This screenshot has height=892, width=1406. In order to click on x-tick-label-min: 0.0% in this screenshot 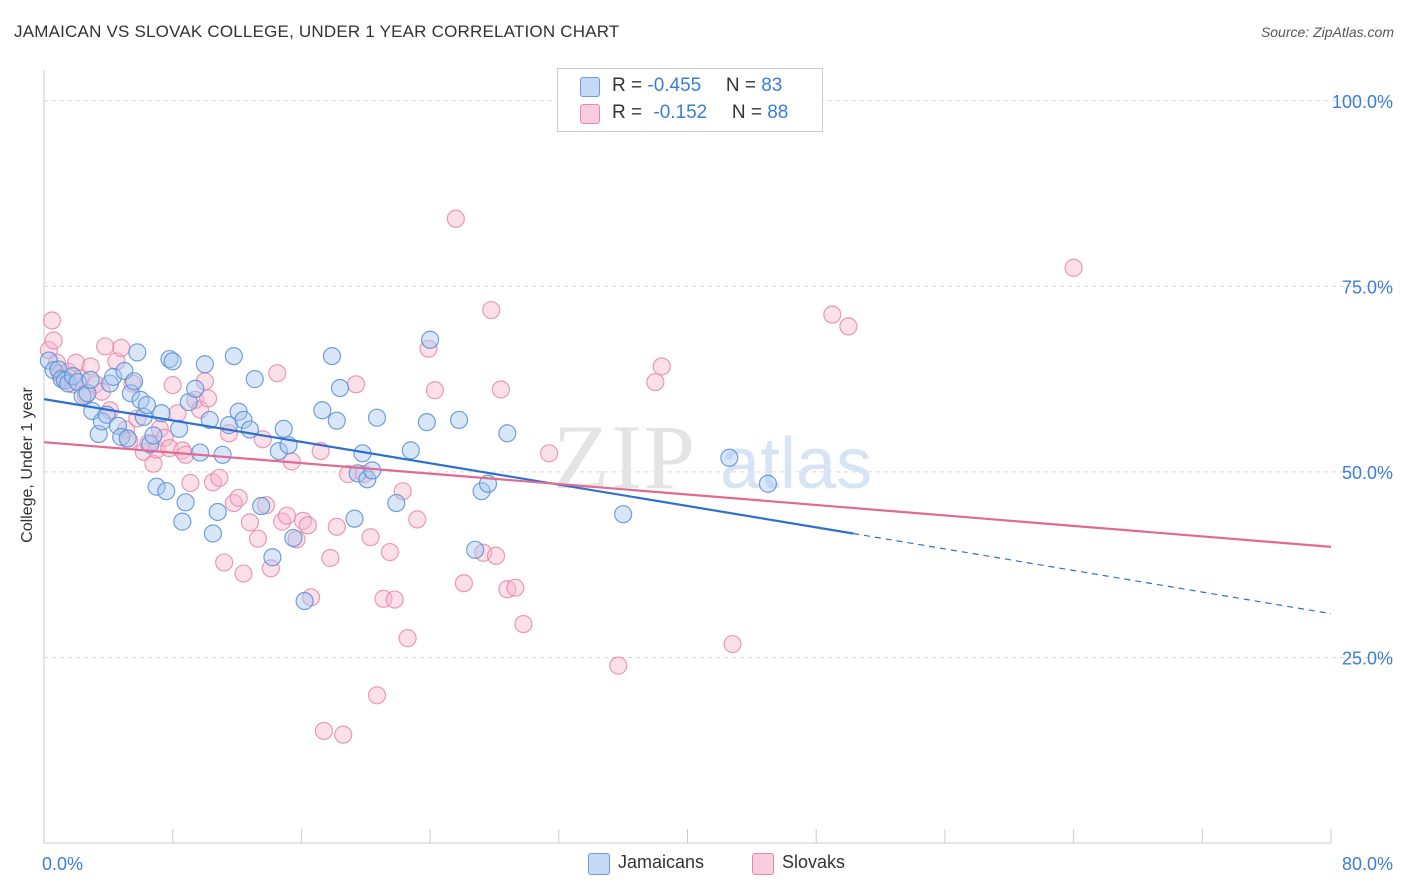, I will do `click(62, 864)`.